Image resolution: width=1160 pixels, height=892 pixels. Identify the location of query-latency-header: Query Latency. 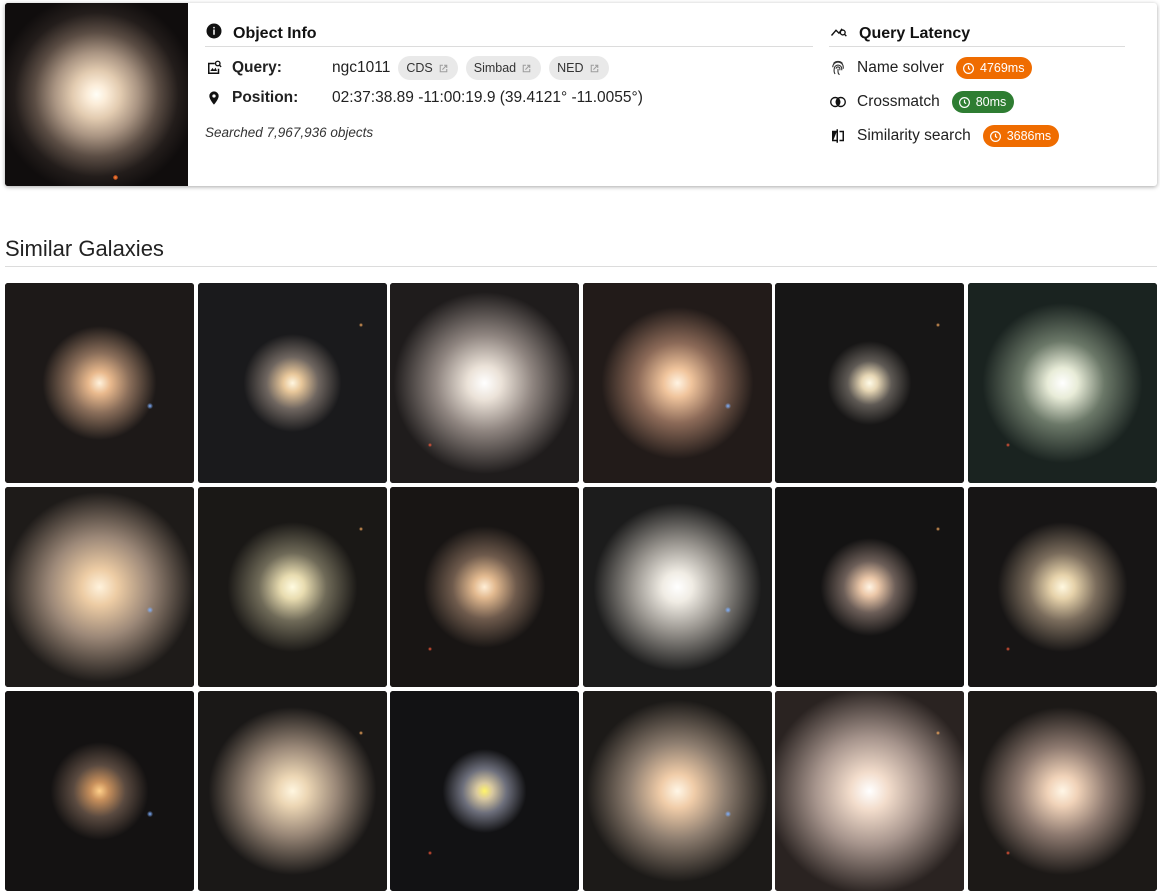
(977, 34).